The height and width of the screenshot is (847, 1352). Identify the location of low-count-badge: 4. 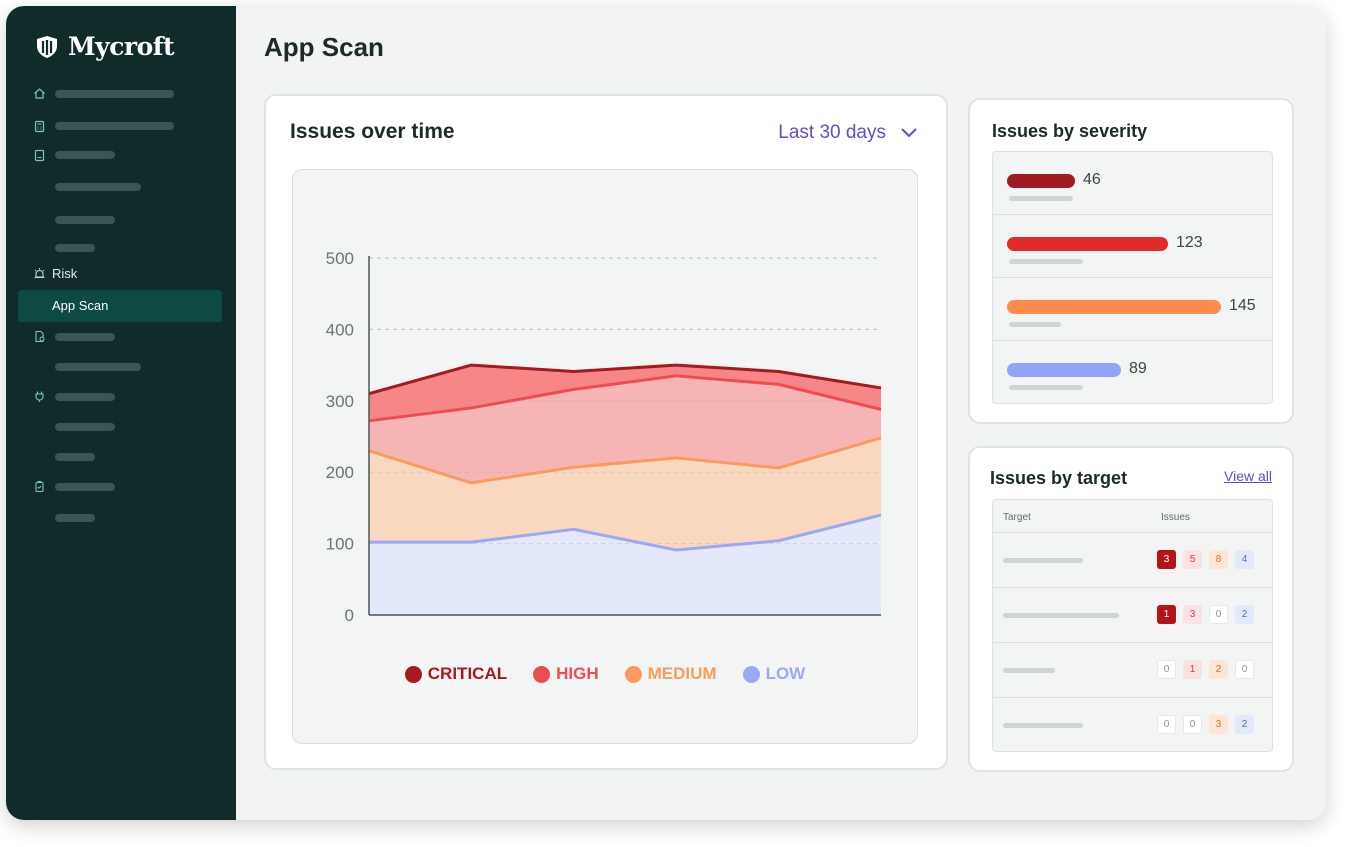
(1244, 559).